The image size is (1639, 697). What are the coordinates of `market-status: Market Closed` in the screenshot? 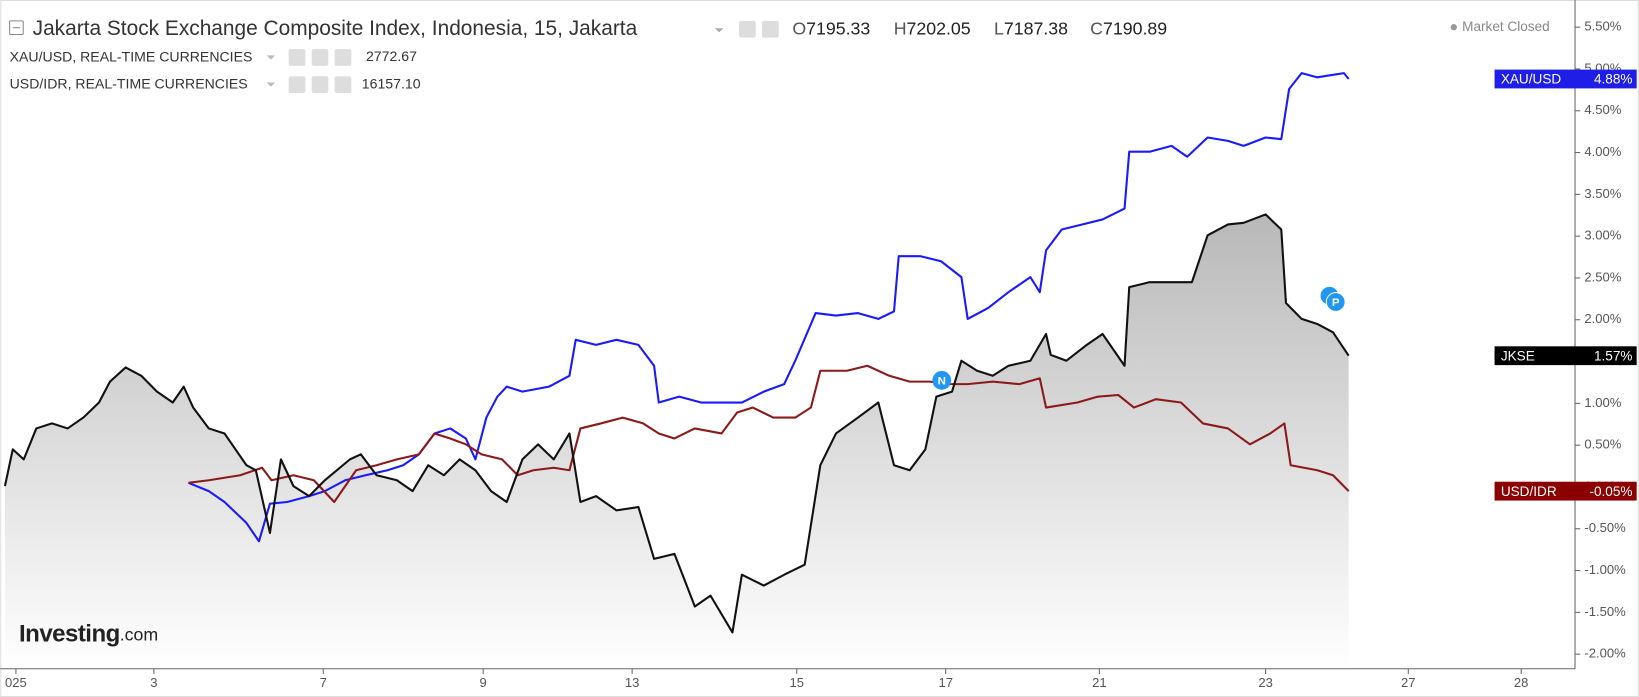 It's located at (1506, 26).